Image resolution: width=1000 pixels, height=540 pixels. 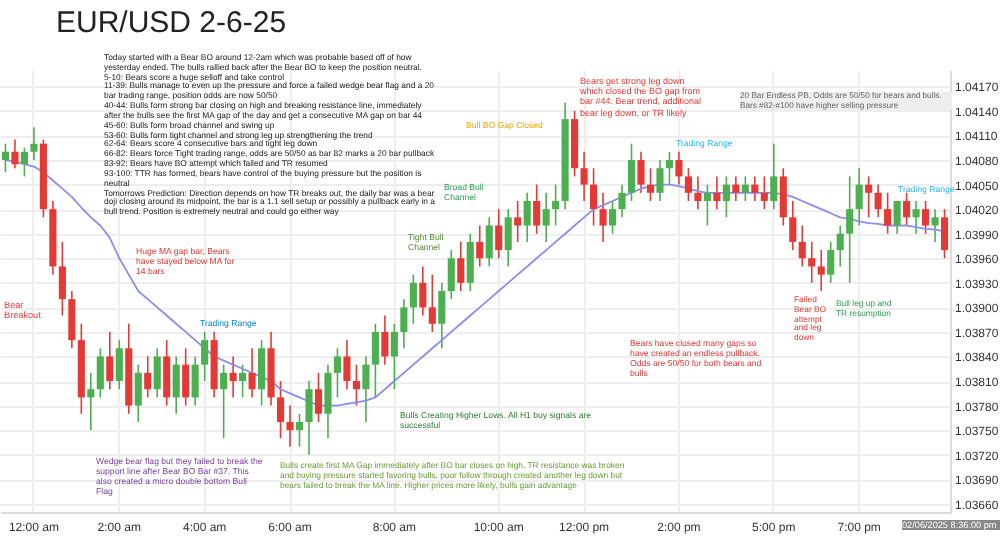 I want to click on chart-title: EUR/USD 2-6-25, so click(x=171, y=23).